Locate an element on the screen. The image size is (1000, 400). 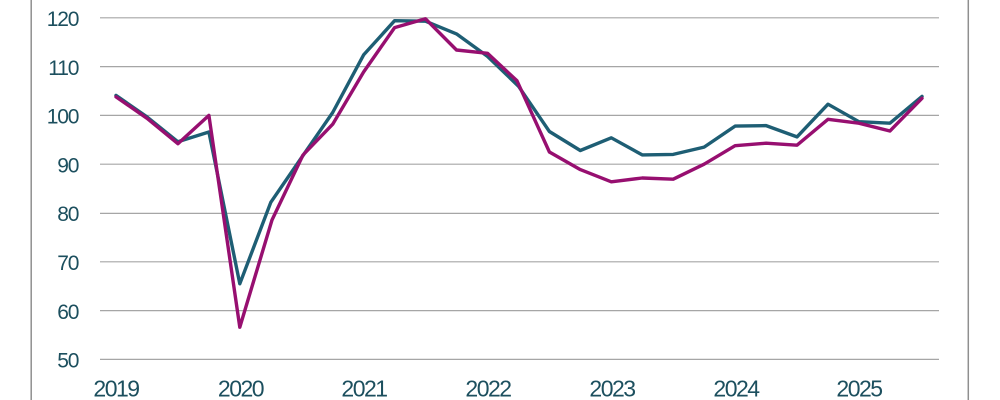
svg-text: 80 is located at coordinates (67, 214).